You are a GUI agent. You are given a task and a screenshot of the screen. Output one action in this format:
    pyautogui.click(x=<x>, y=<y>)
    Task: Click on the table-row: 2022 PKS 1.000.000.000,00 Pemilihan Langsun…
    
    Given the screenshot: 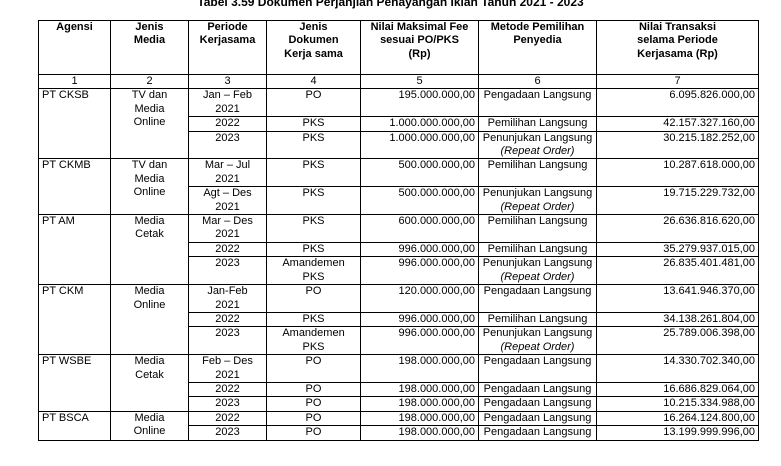 What is the action you would take?
    pyautogui.click(x=399, y=124)
    